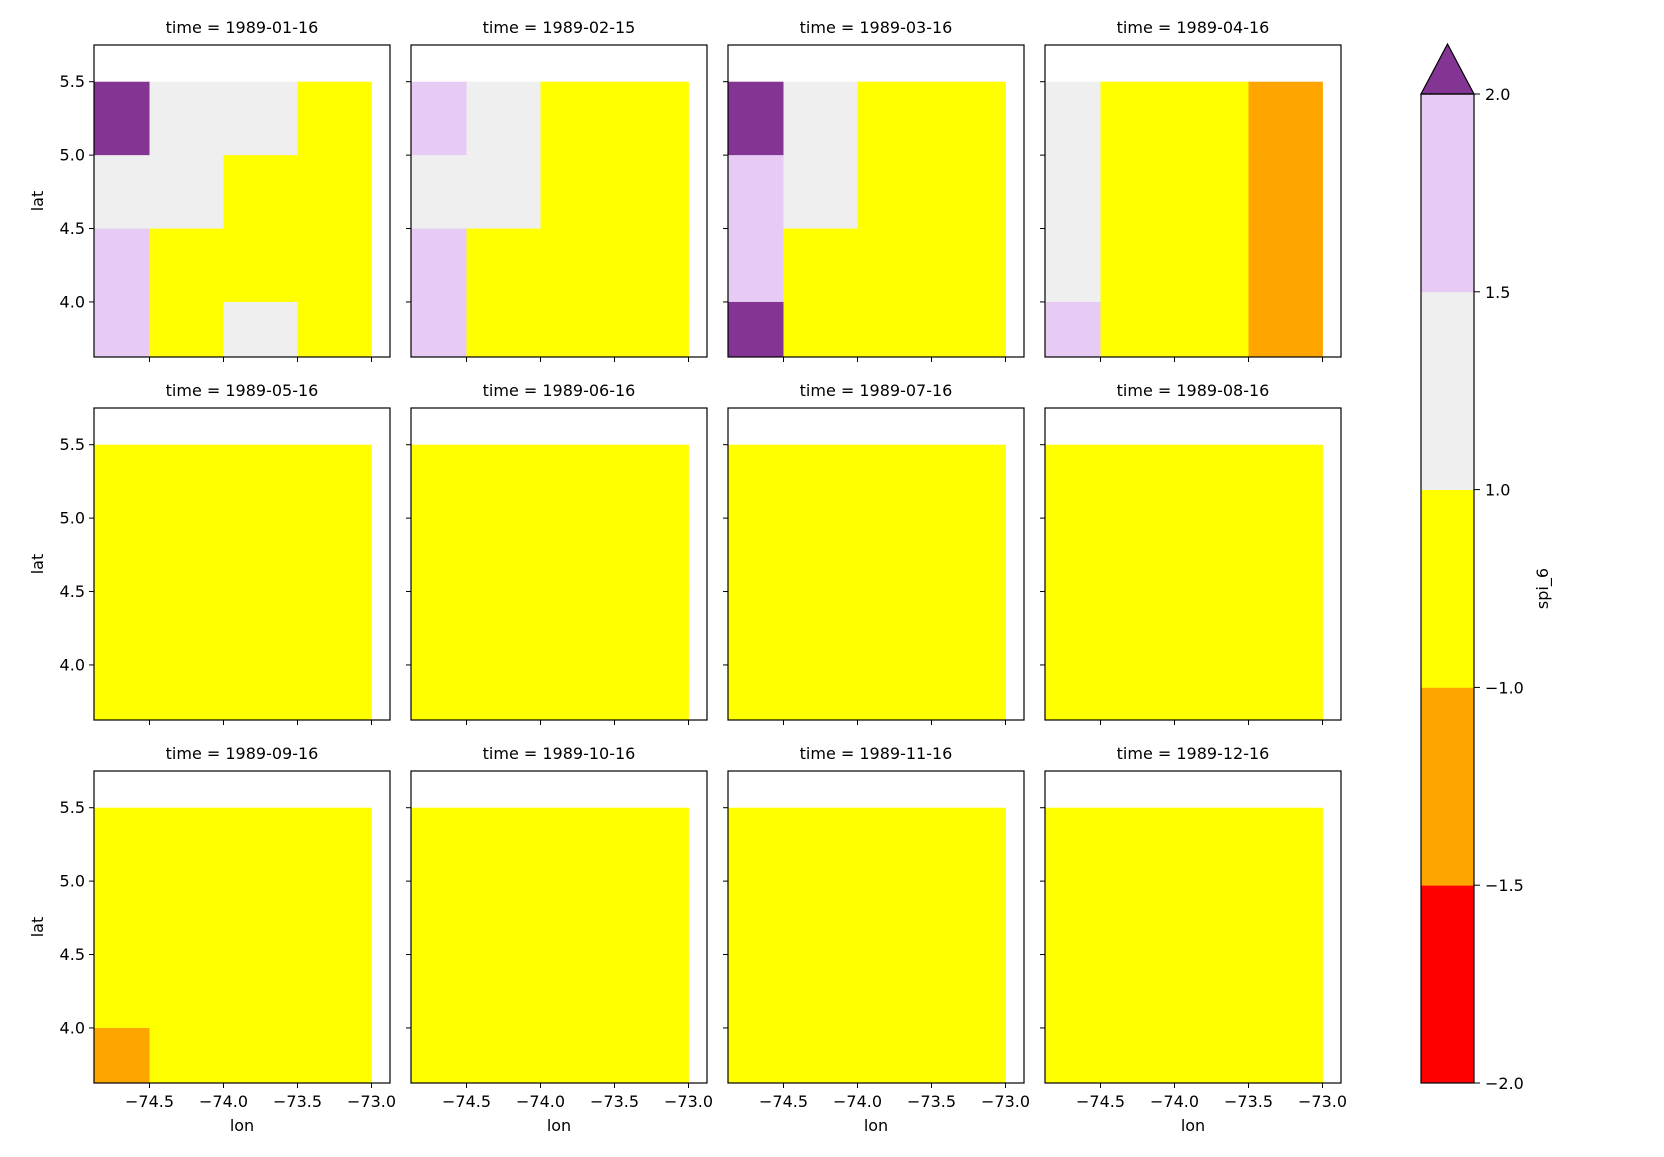 This screenshot has width=1664, height=1157. What do you see at coordinates (466, 1101) in the screenshot?
I see `x-tick-label: −74.5` at bounding box center [466, 1101].